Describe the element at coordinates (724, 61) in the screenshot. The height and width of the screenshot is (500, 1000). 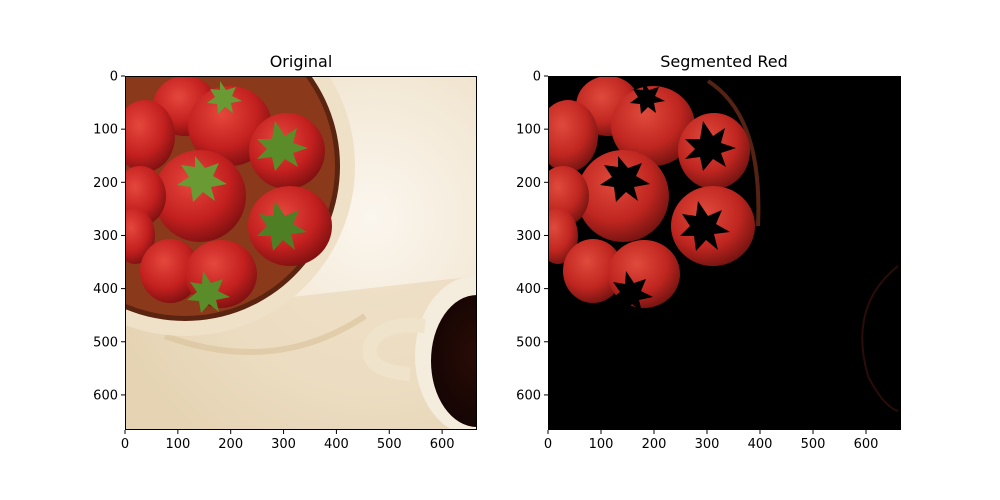
I see `panel-title-segmented-red: Segmented Red` at that location.